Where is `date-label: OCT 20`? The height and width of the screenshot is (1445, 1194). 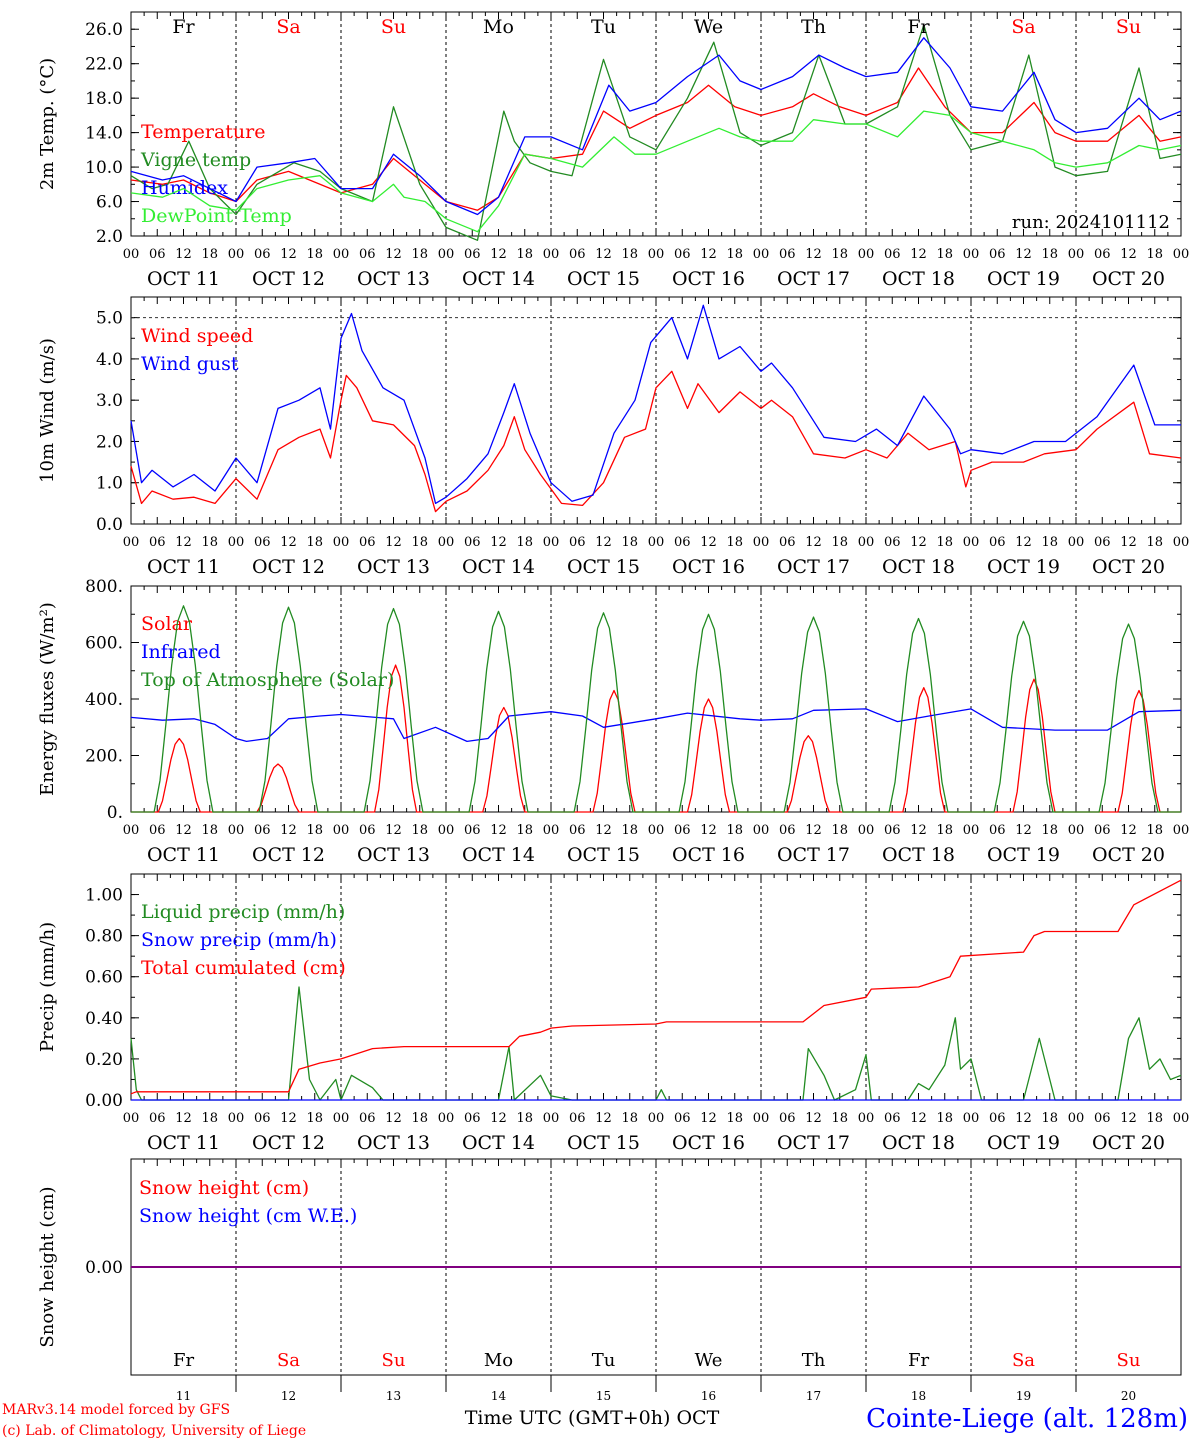 date-label: OCT 20 is located at coordinates (1128, 1143).